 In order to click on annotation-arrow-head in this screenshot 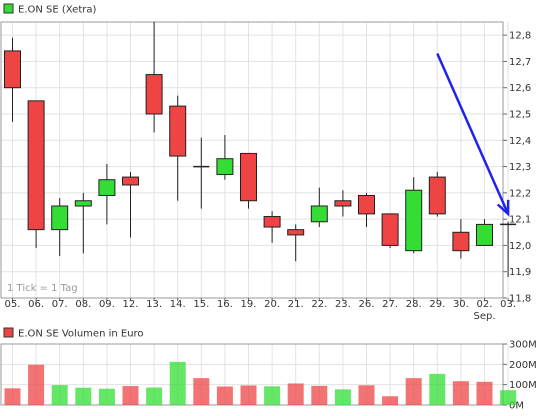, I will do `click(503, 208)`.